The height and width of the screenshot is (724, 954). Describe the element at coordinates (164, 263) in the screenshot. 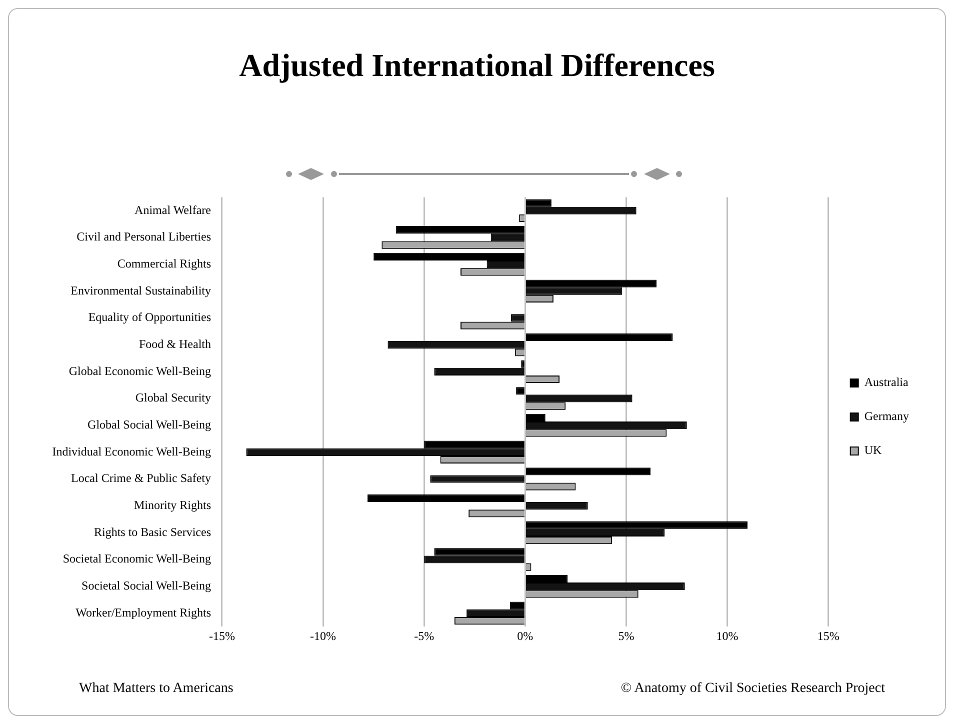

I see `y-tick-label: Commercial Rights` at that location.